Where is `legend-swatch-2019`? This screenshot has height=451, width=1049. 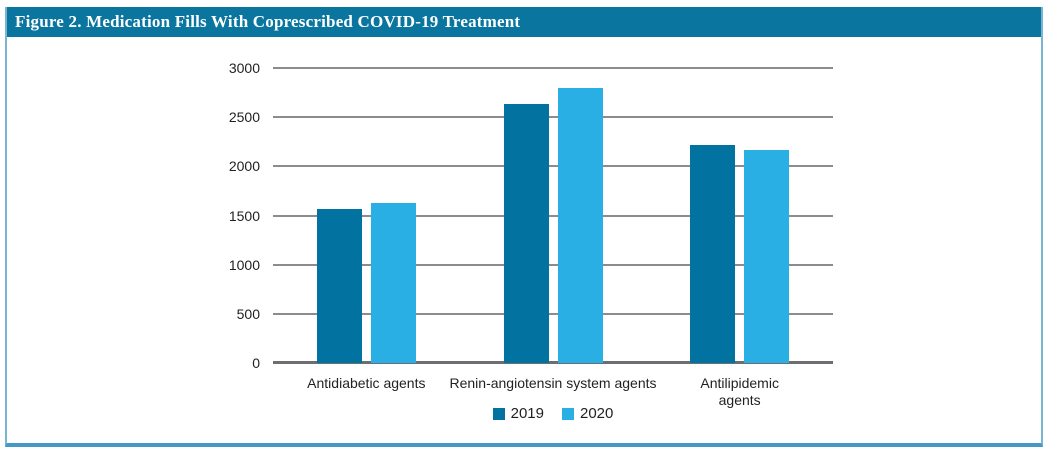
legend-swatch-2019 is located at coordinates (498, 413).